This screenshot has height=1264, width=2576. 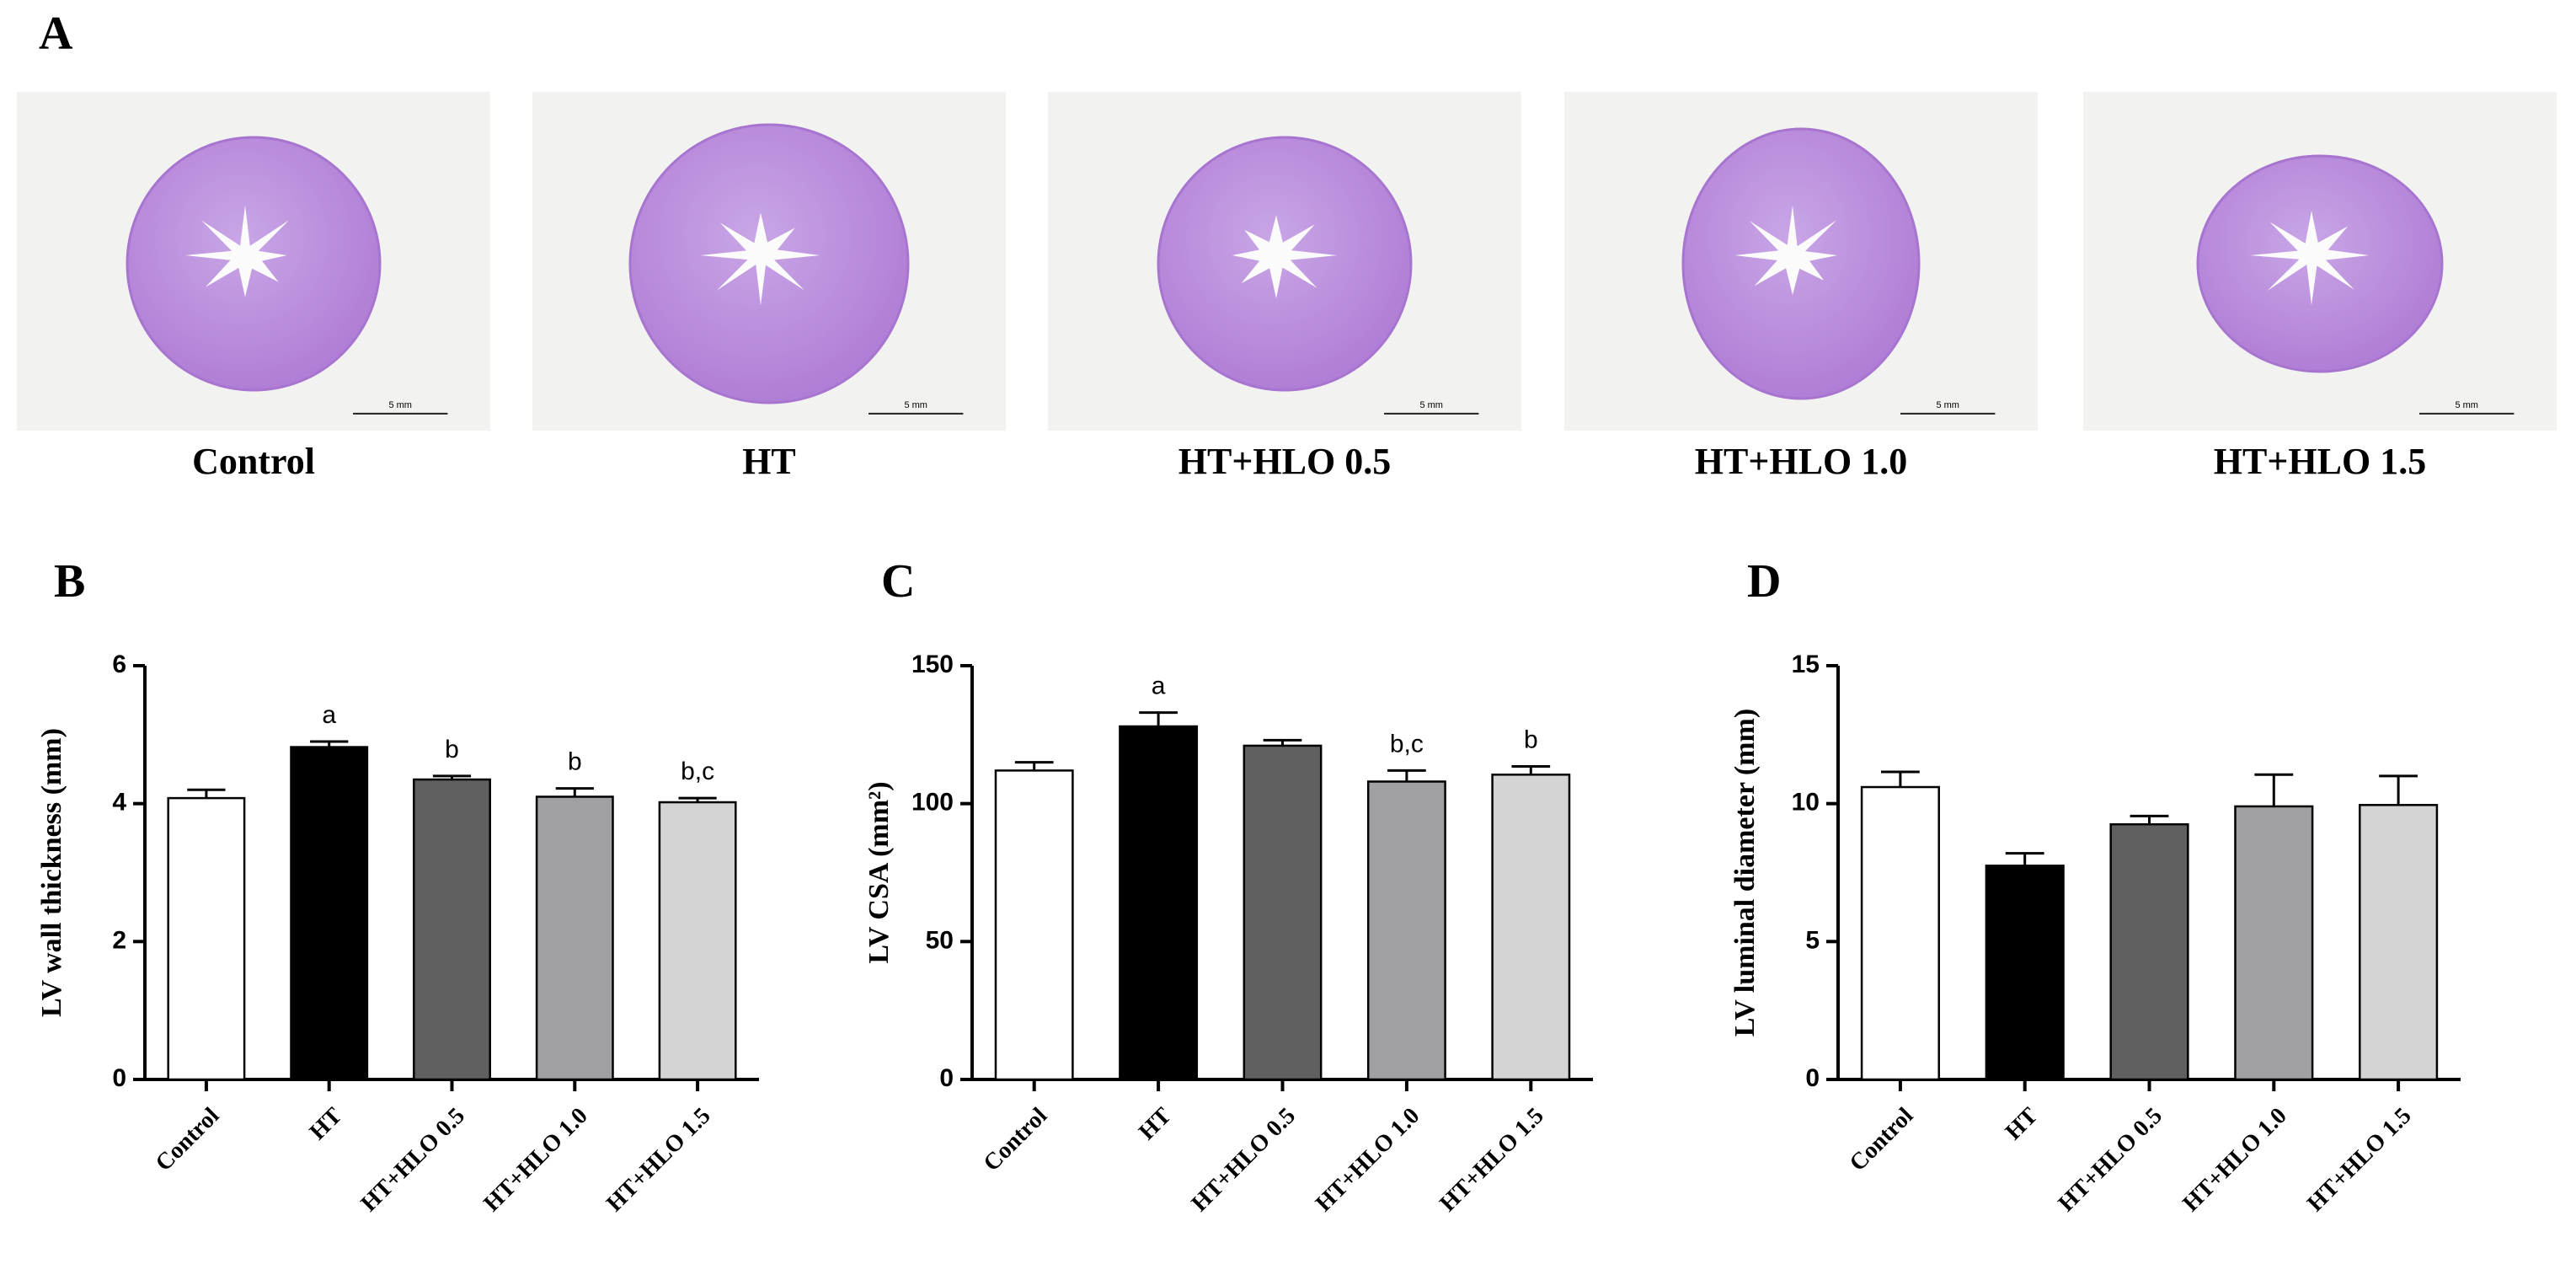 I want to click on image-caption: HT, so click(x=769, y=462).